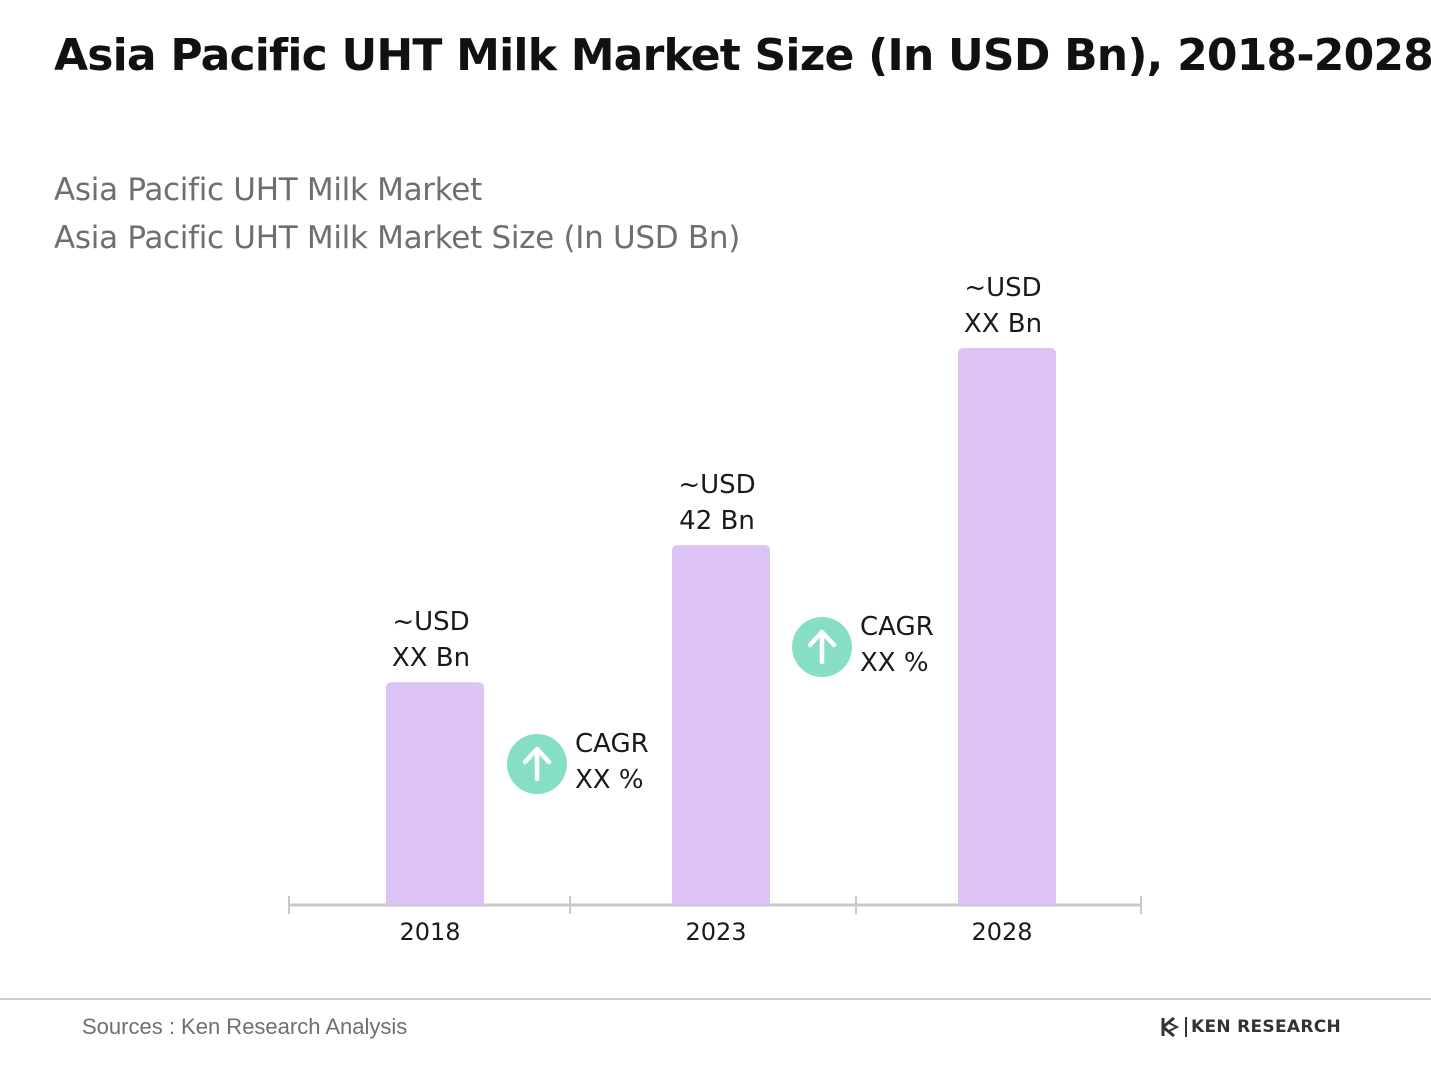 The width and height of the screenshot is (1431, 1073). Describe the element at coordinates (268, 190) in the screenshot. I see `chart-subtitle-market: Asia Pacific UHT Milk Market` at that location.